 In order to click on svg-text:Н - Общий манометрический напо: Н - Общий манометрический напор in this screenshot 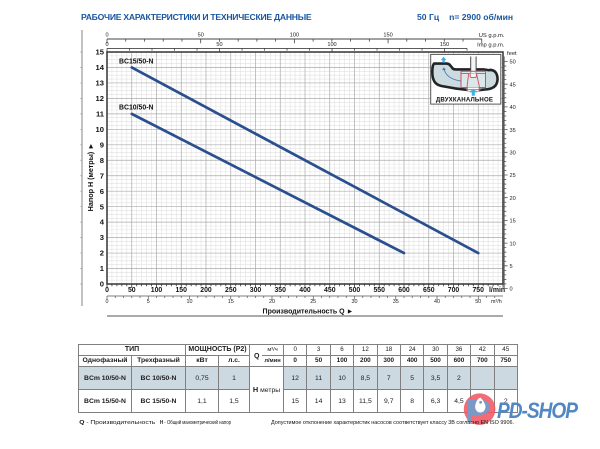, I will do `click(195, 422)`.